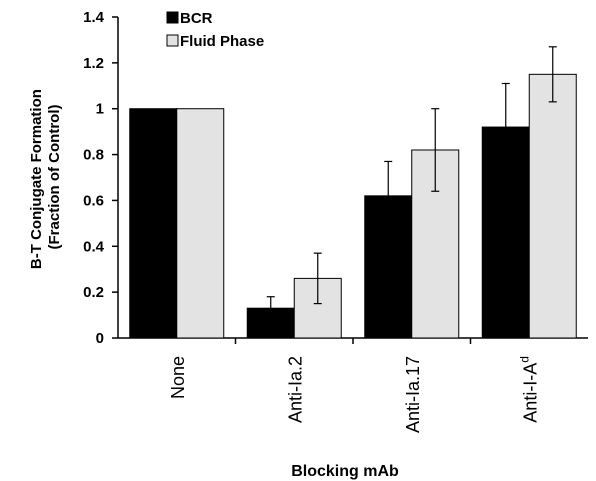 Image resolution: width=596 pixels, height=481 pixels. Describe the element at coordinates (530, 393) in the screenshot. I see `category-label-text: Anti-I-A` at that location.